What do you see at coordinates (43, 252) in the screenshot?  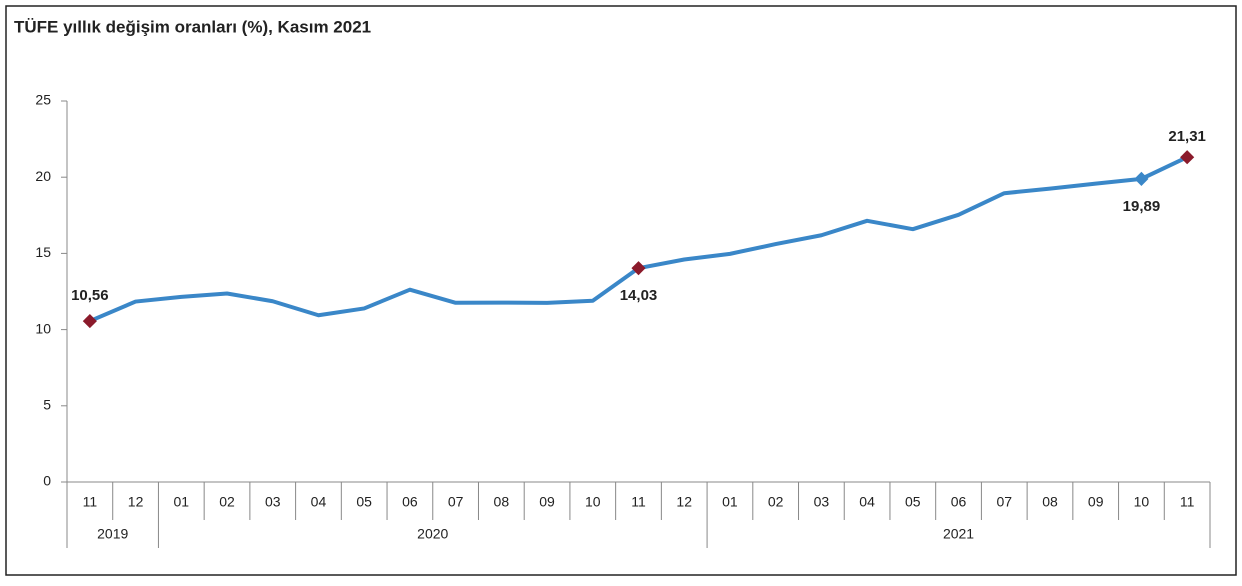 I see `y-tick-label: 15` at bounding box center [43, 252].